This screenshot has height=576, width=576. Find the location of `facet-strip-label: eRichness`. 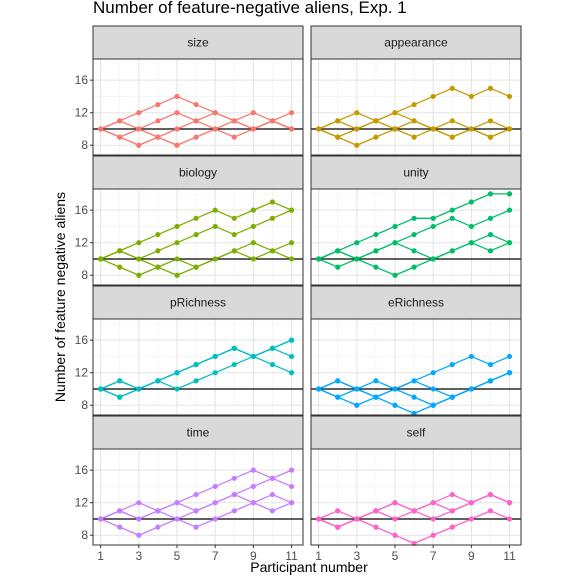

facet-strip-label: eRichness is located at coordinates (416, 303).